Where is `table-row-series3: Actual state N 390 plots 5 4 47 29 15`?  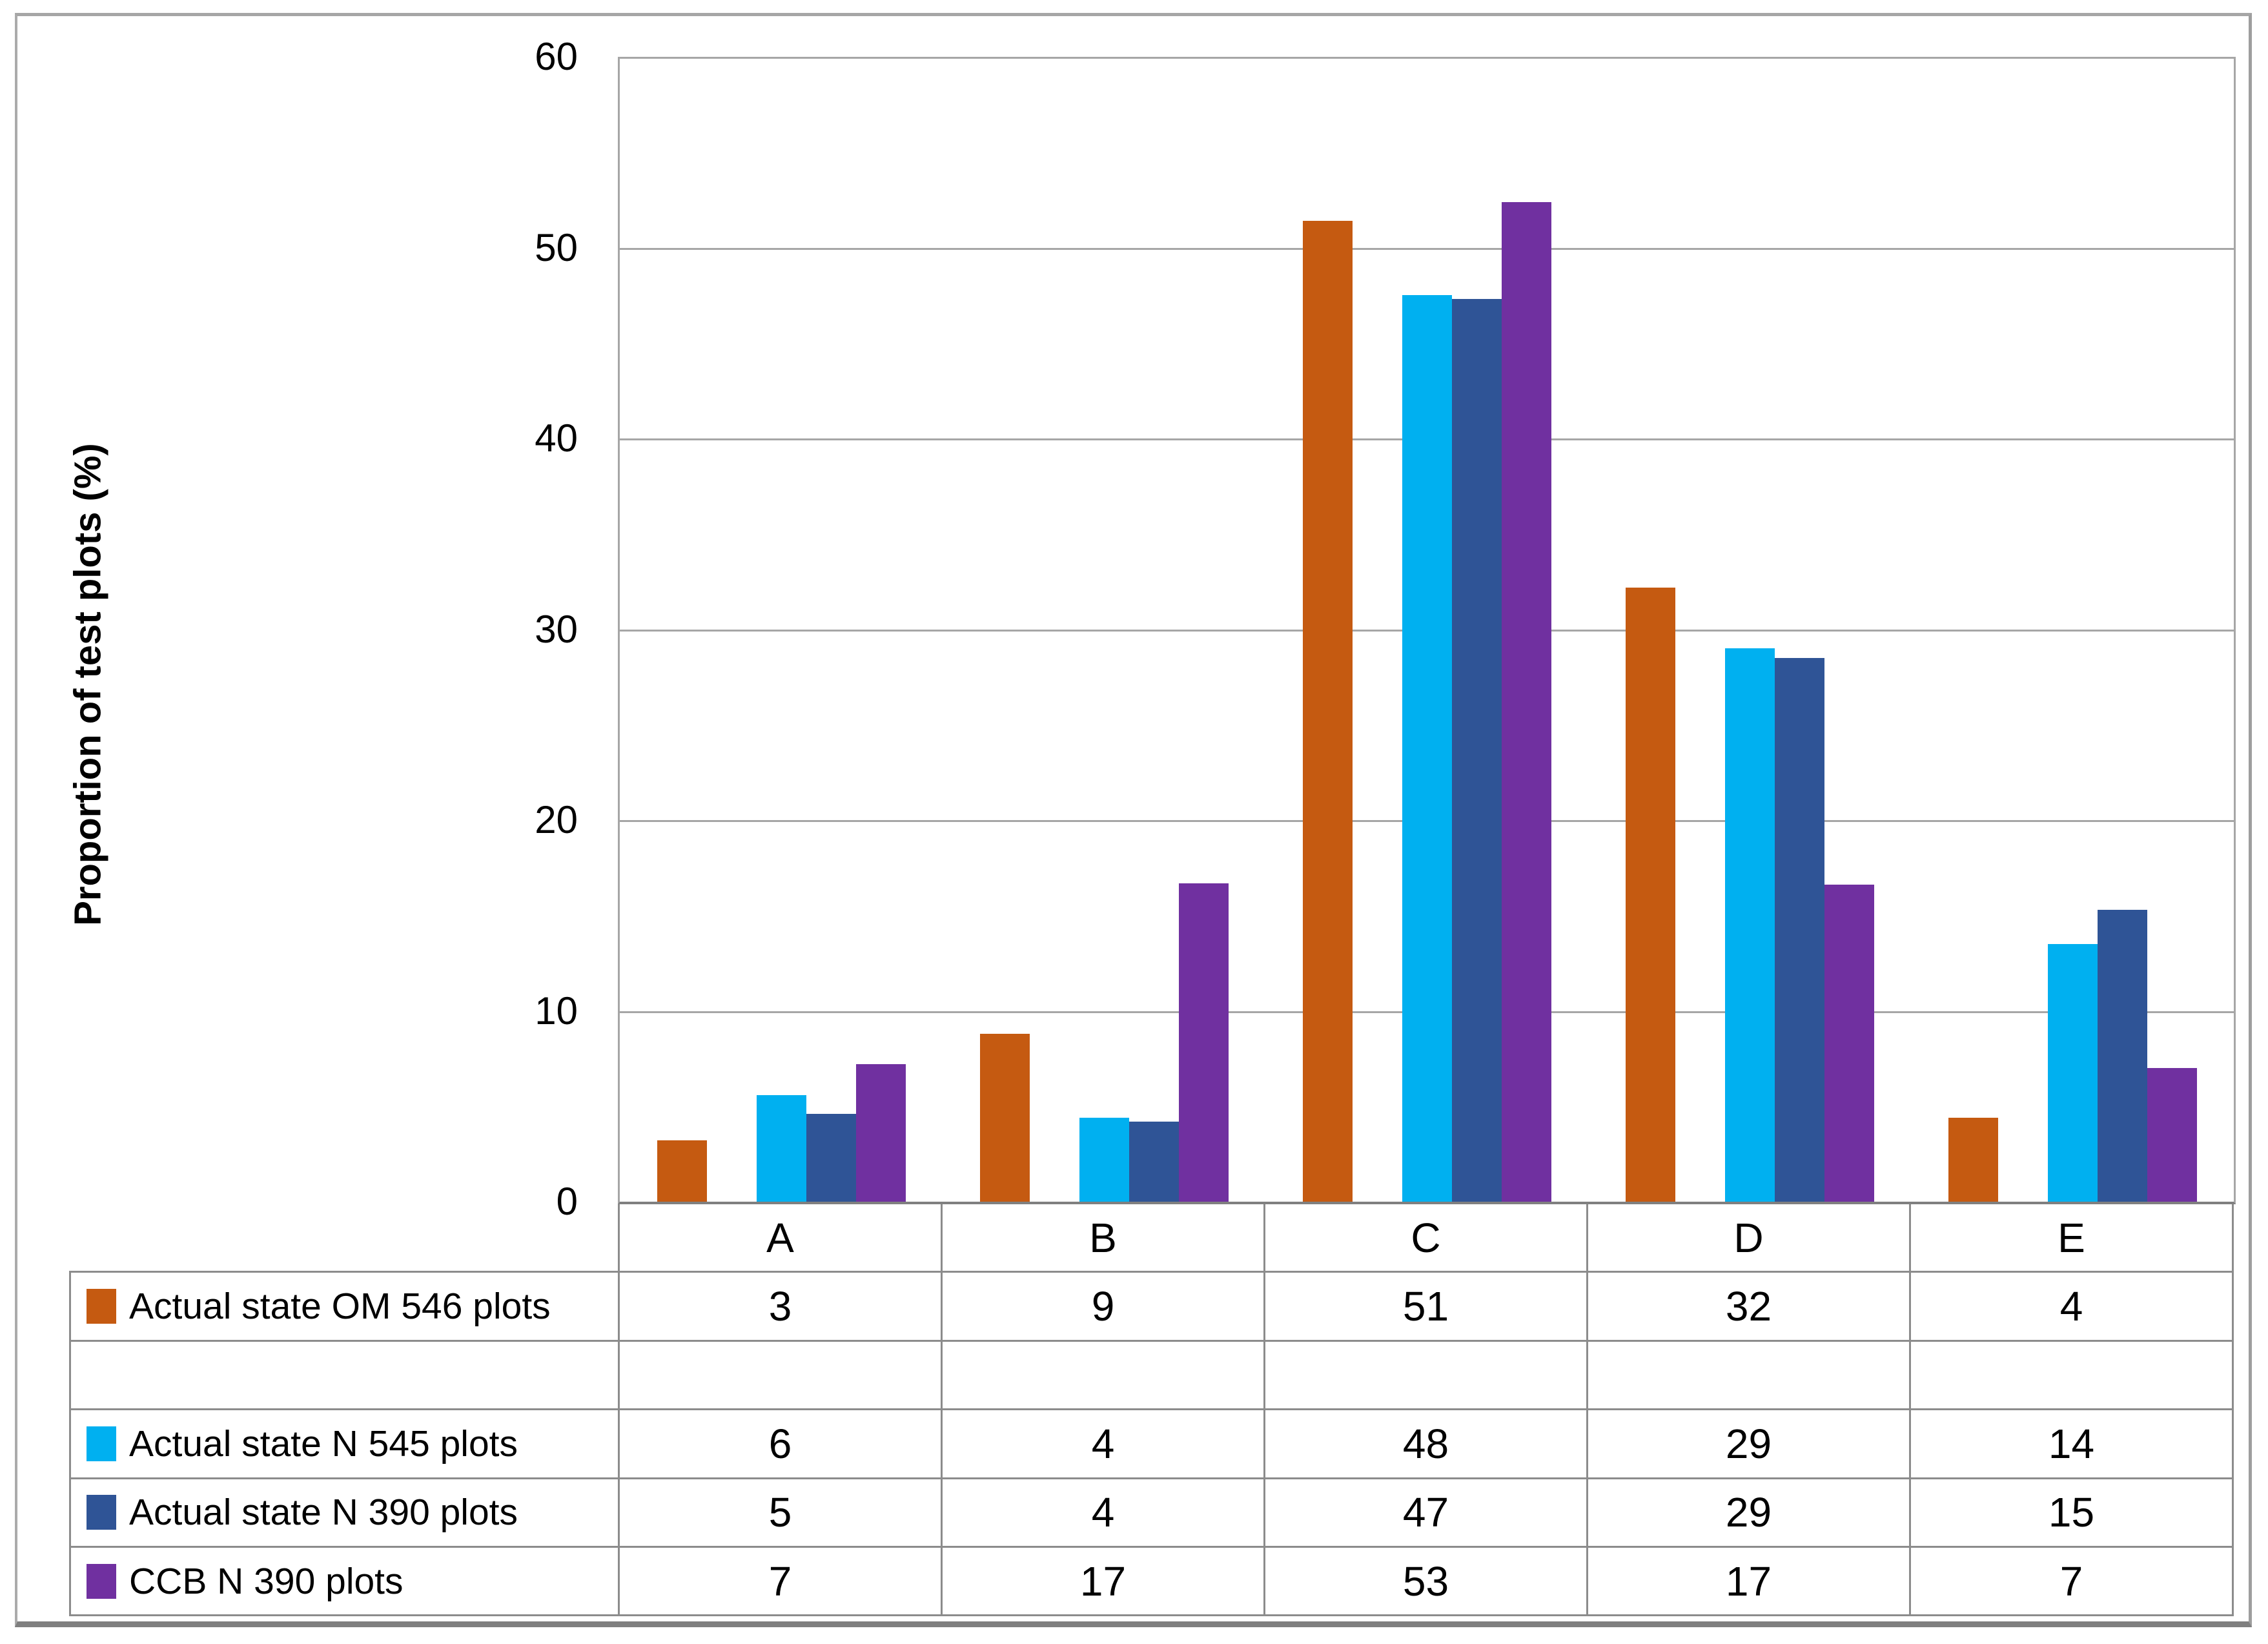
table-row-series3: Actual state N 390 plots 5 4 47 29 15 is located at coordinates (1152, 1513).